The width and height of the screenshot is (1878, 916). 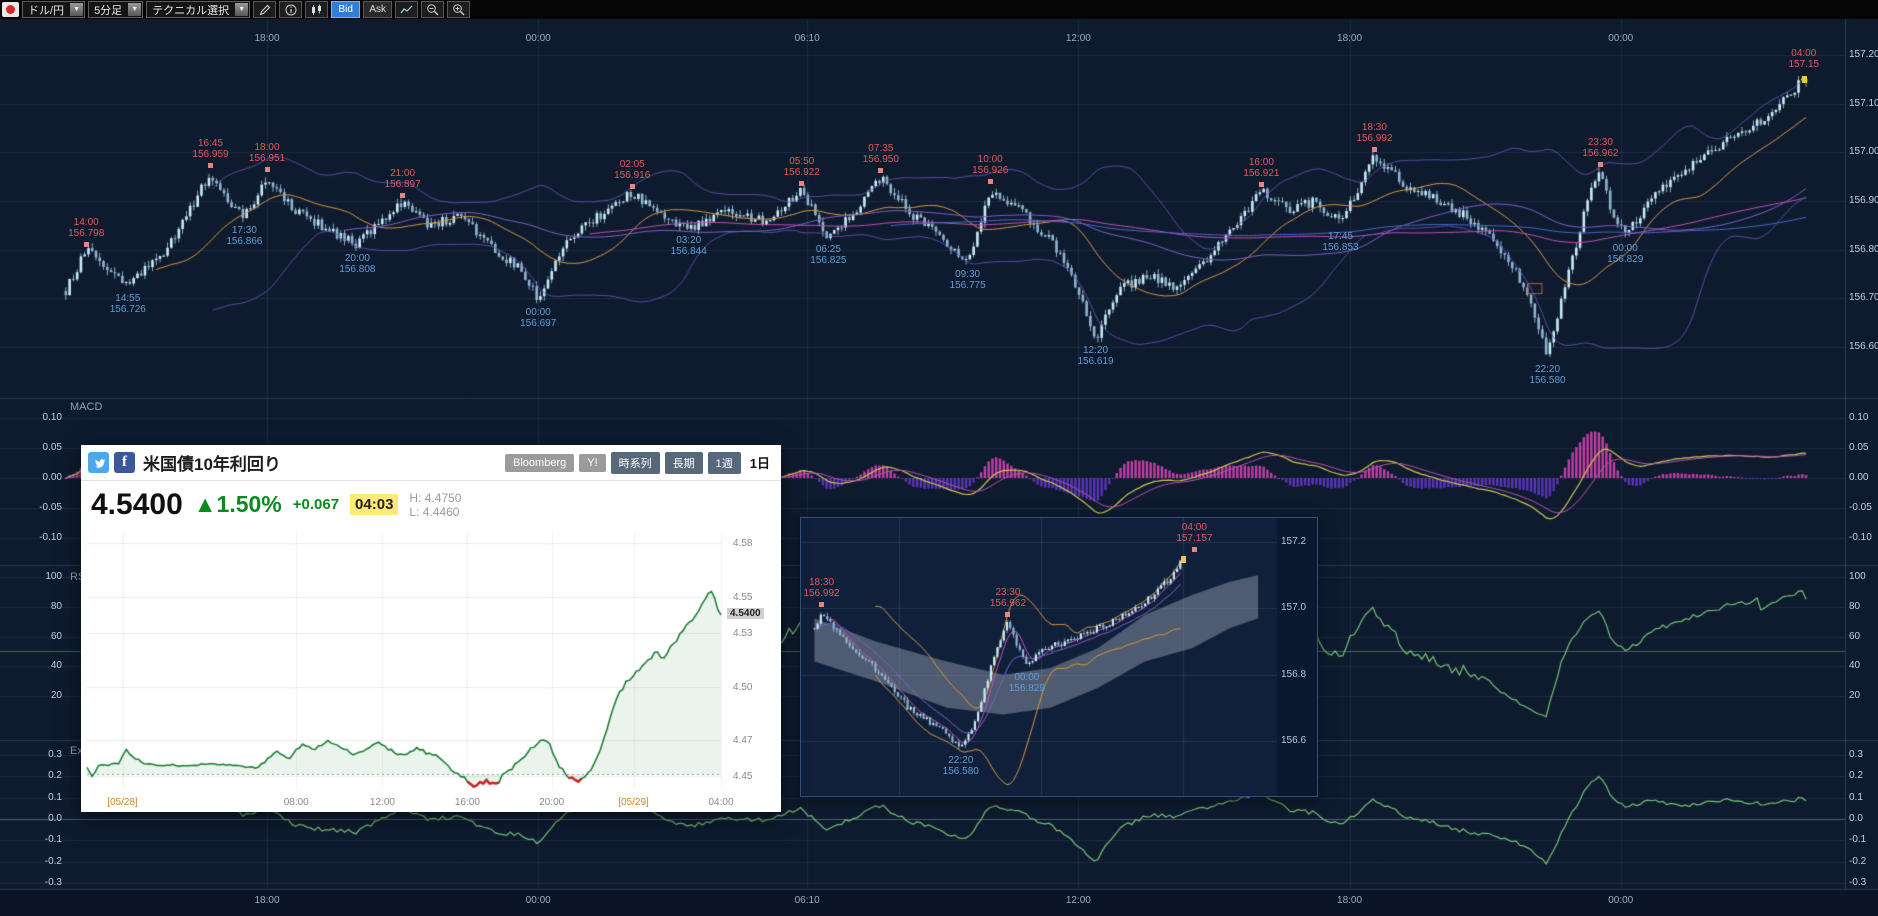 I want to click on pair-select-value: ドル/円, so click(x=46, y=10).